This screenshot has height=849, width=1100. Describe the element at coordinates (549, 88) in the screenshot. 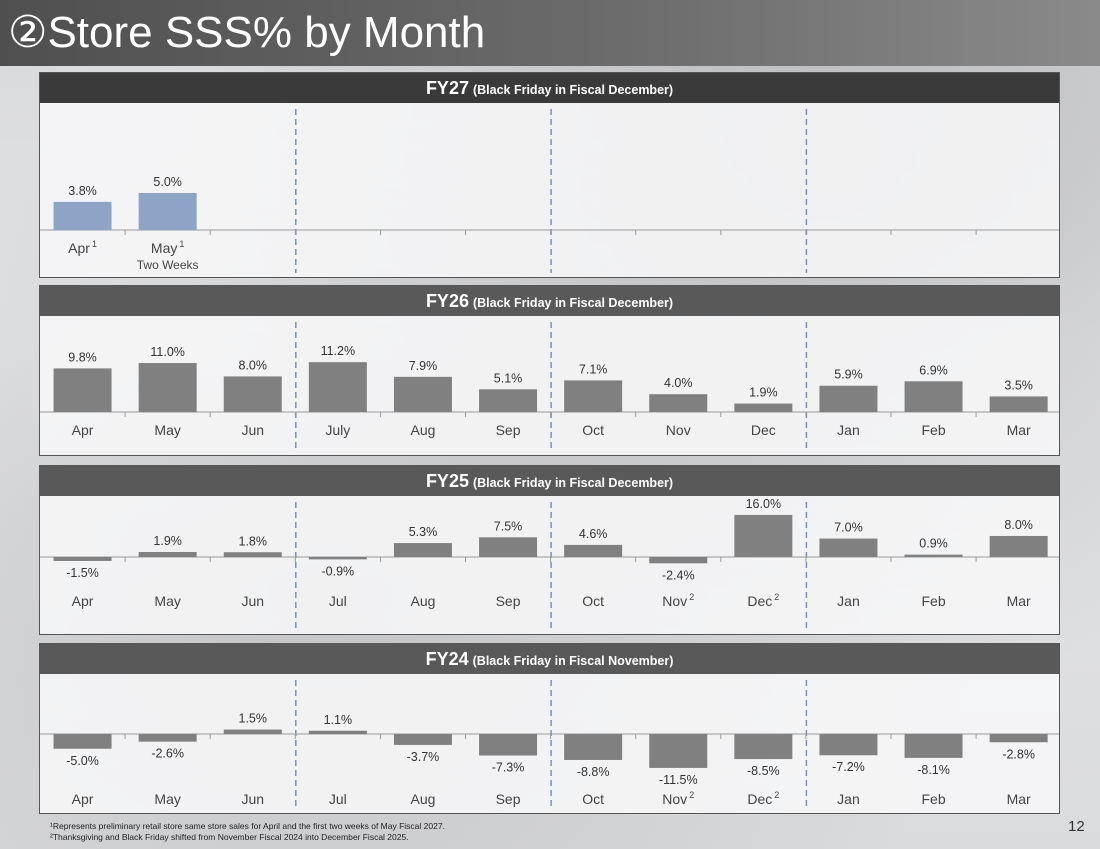

I see `fy27-panel-header: FY27 (Black Friday in Fiscal December)` at that location.